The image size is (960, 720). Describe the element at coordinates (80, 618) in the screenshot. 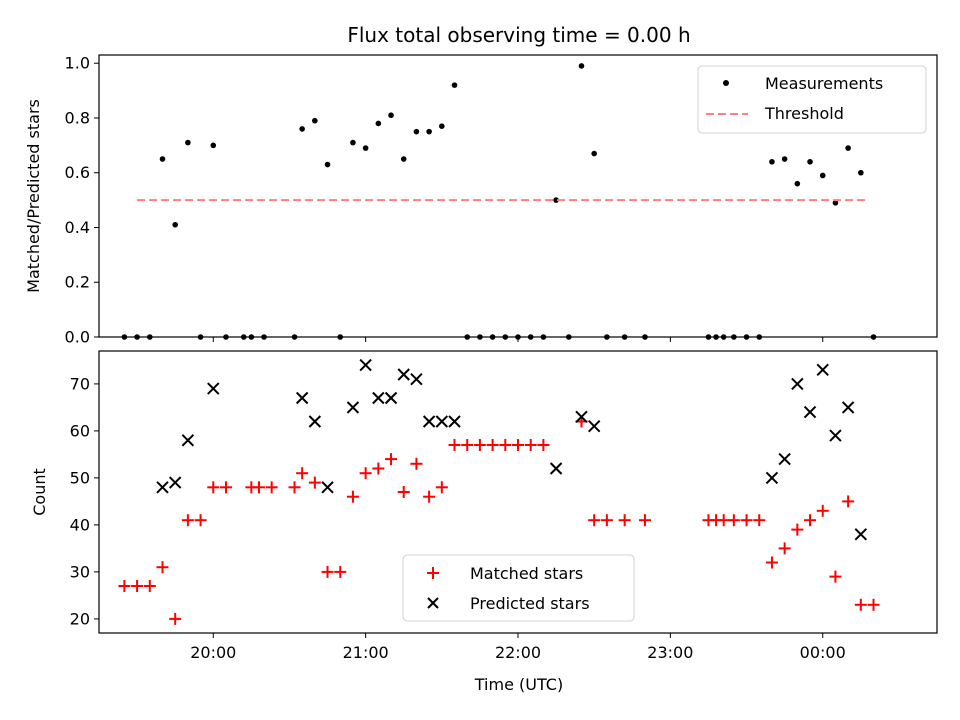

I see `bottom-y-tick-label: 20` at that location.